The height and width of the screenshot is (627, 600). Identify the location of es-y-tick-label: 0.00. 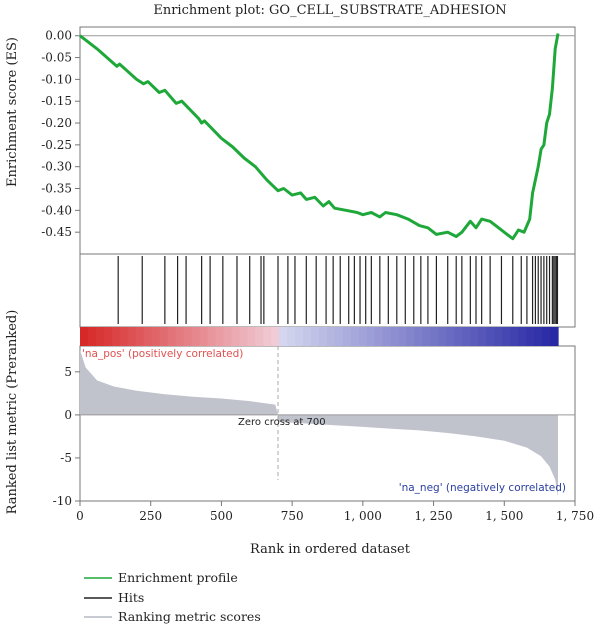
(58, 36).